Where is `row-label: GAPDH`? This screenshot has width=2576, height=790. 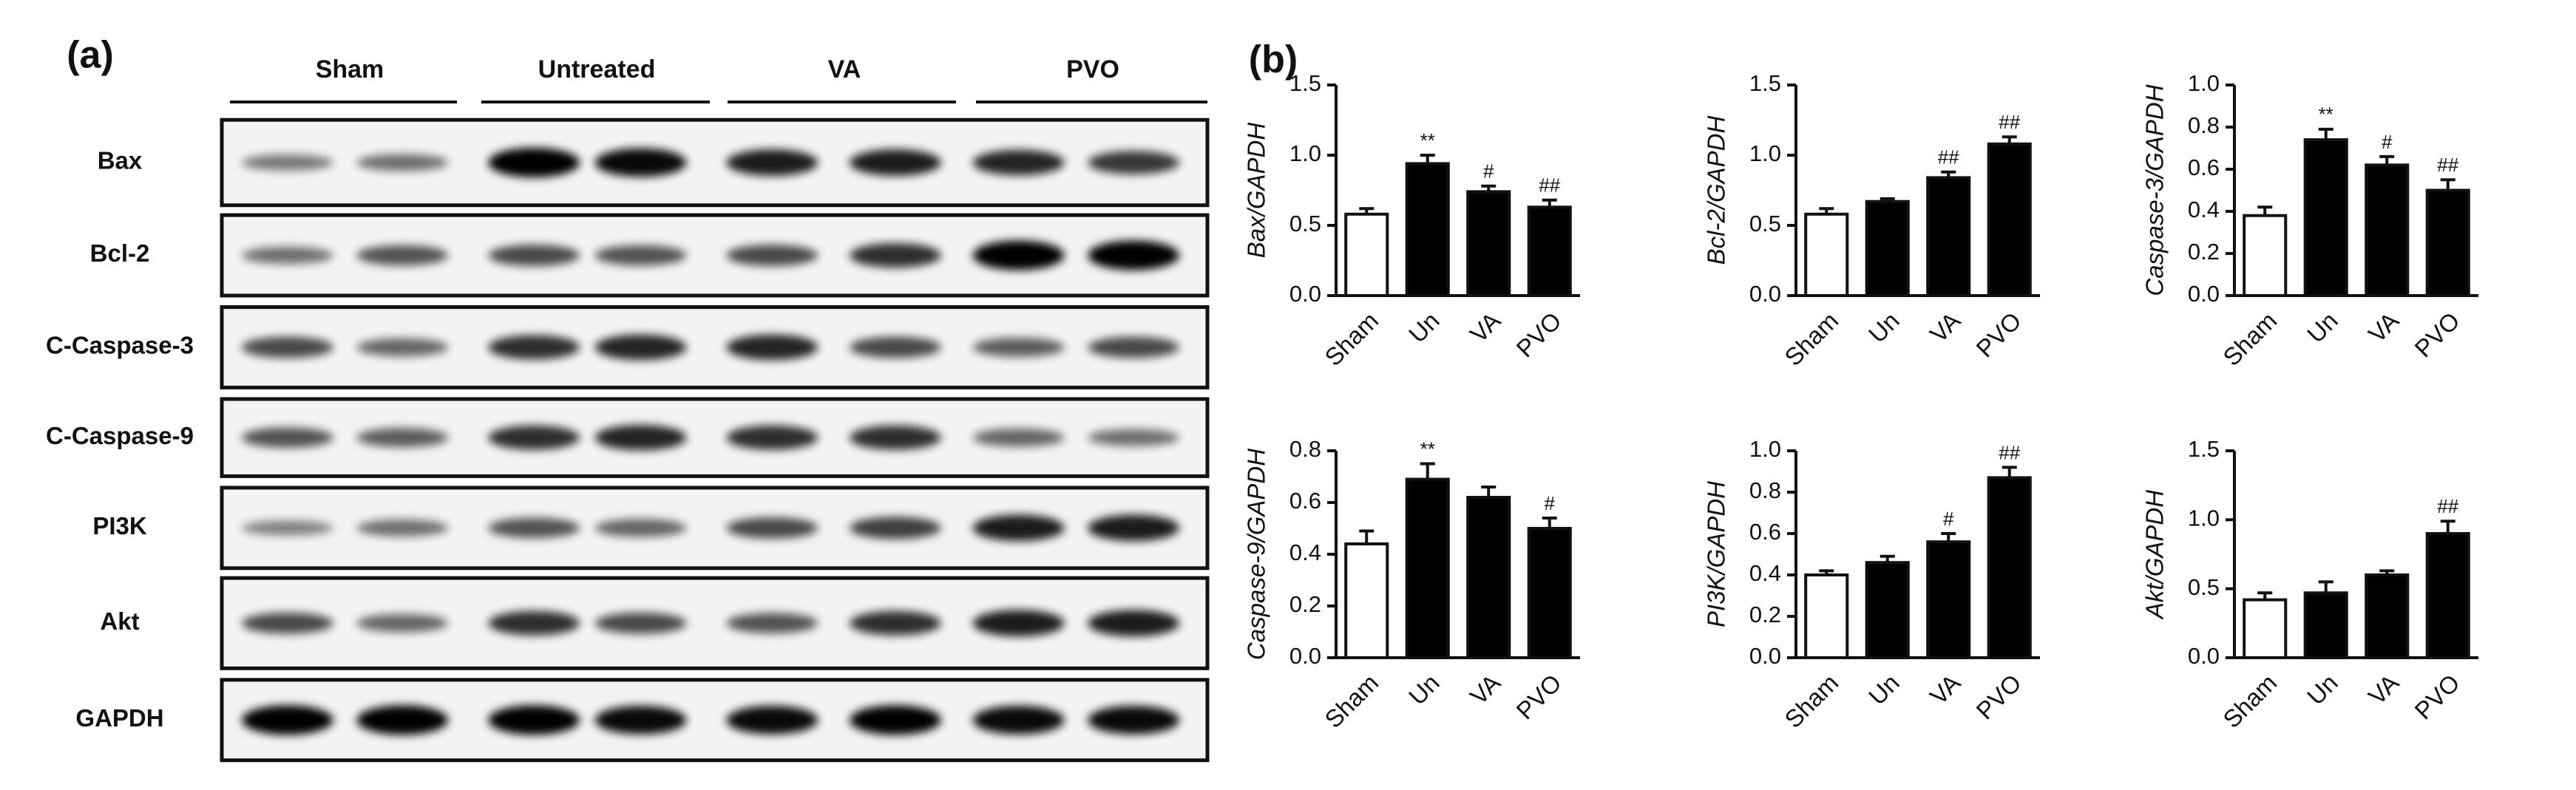 row-label: GAPDH is located at coordinates (119, 718).